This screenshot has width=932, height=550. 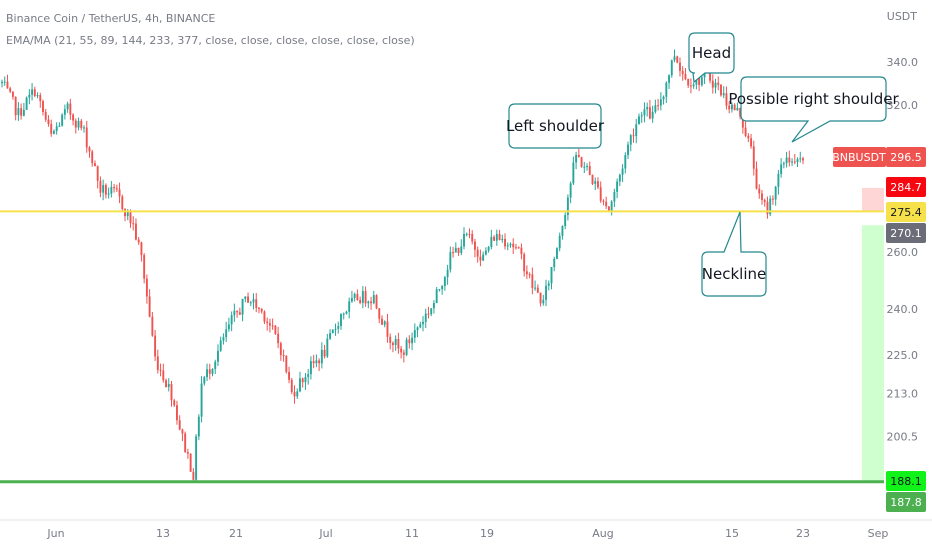 I want to click on y-tick-label: 260.0, so click(x=903, y=252).